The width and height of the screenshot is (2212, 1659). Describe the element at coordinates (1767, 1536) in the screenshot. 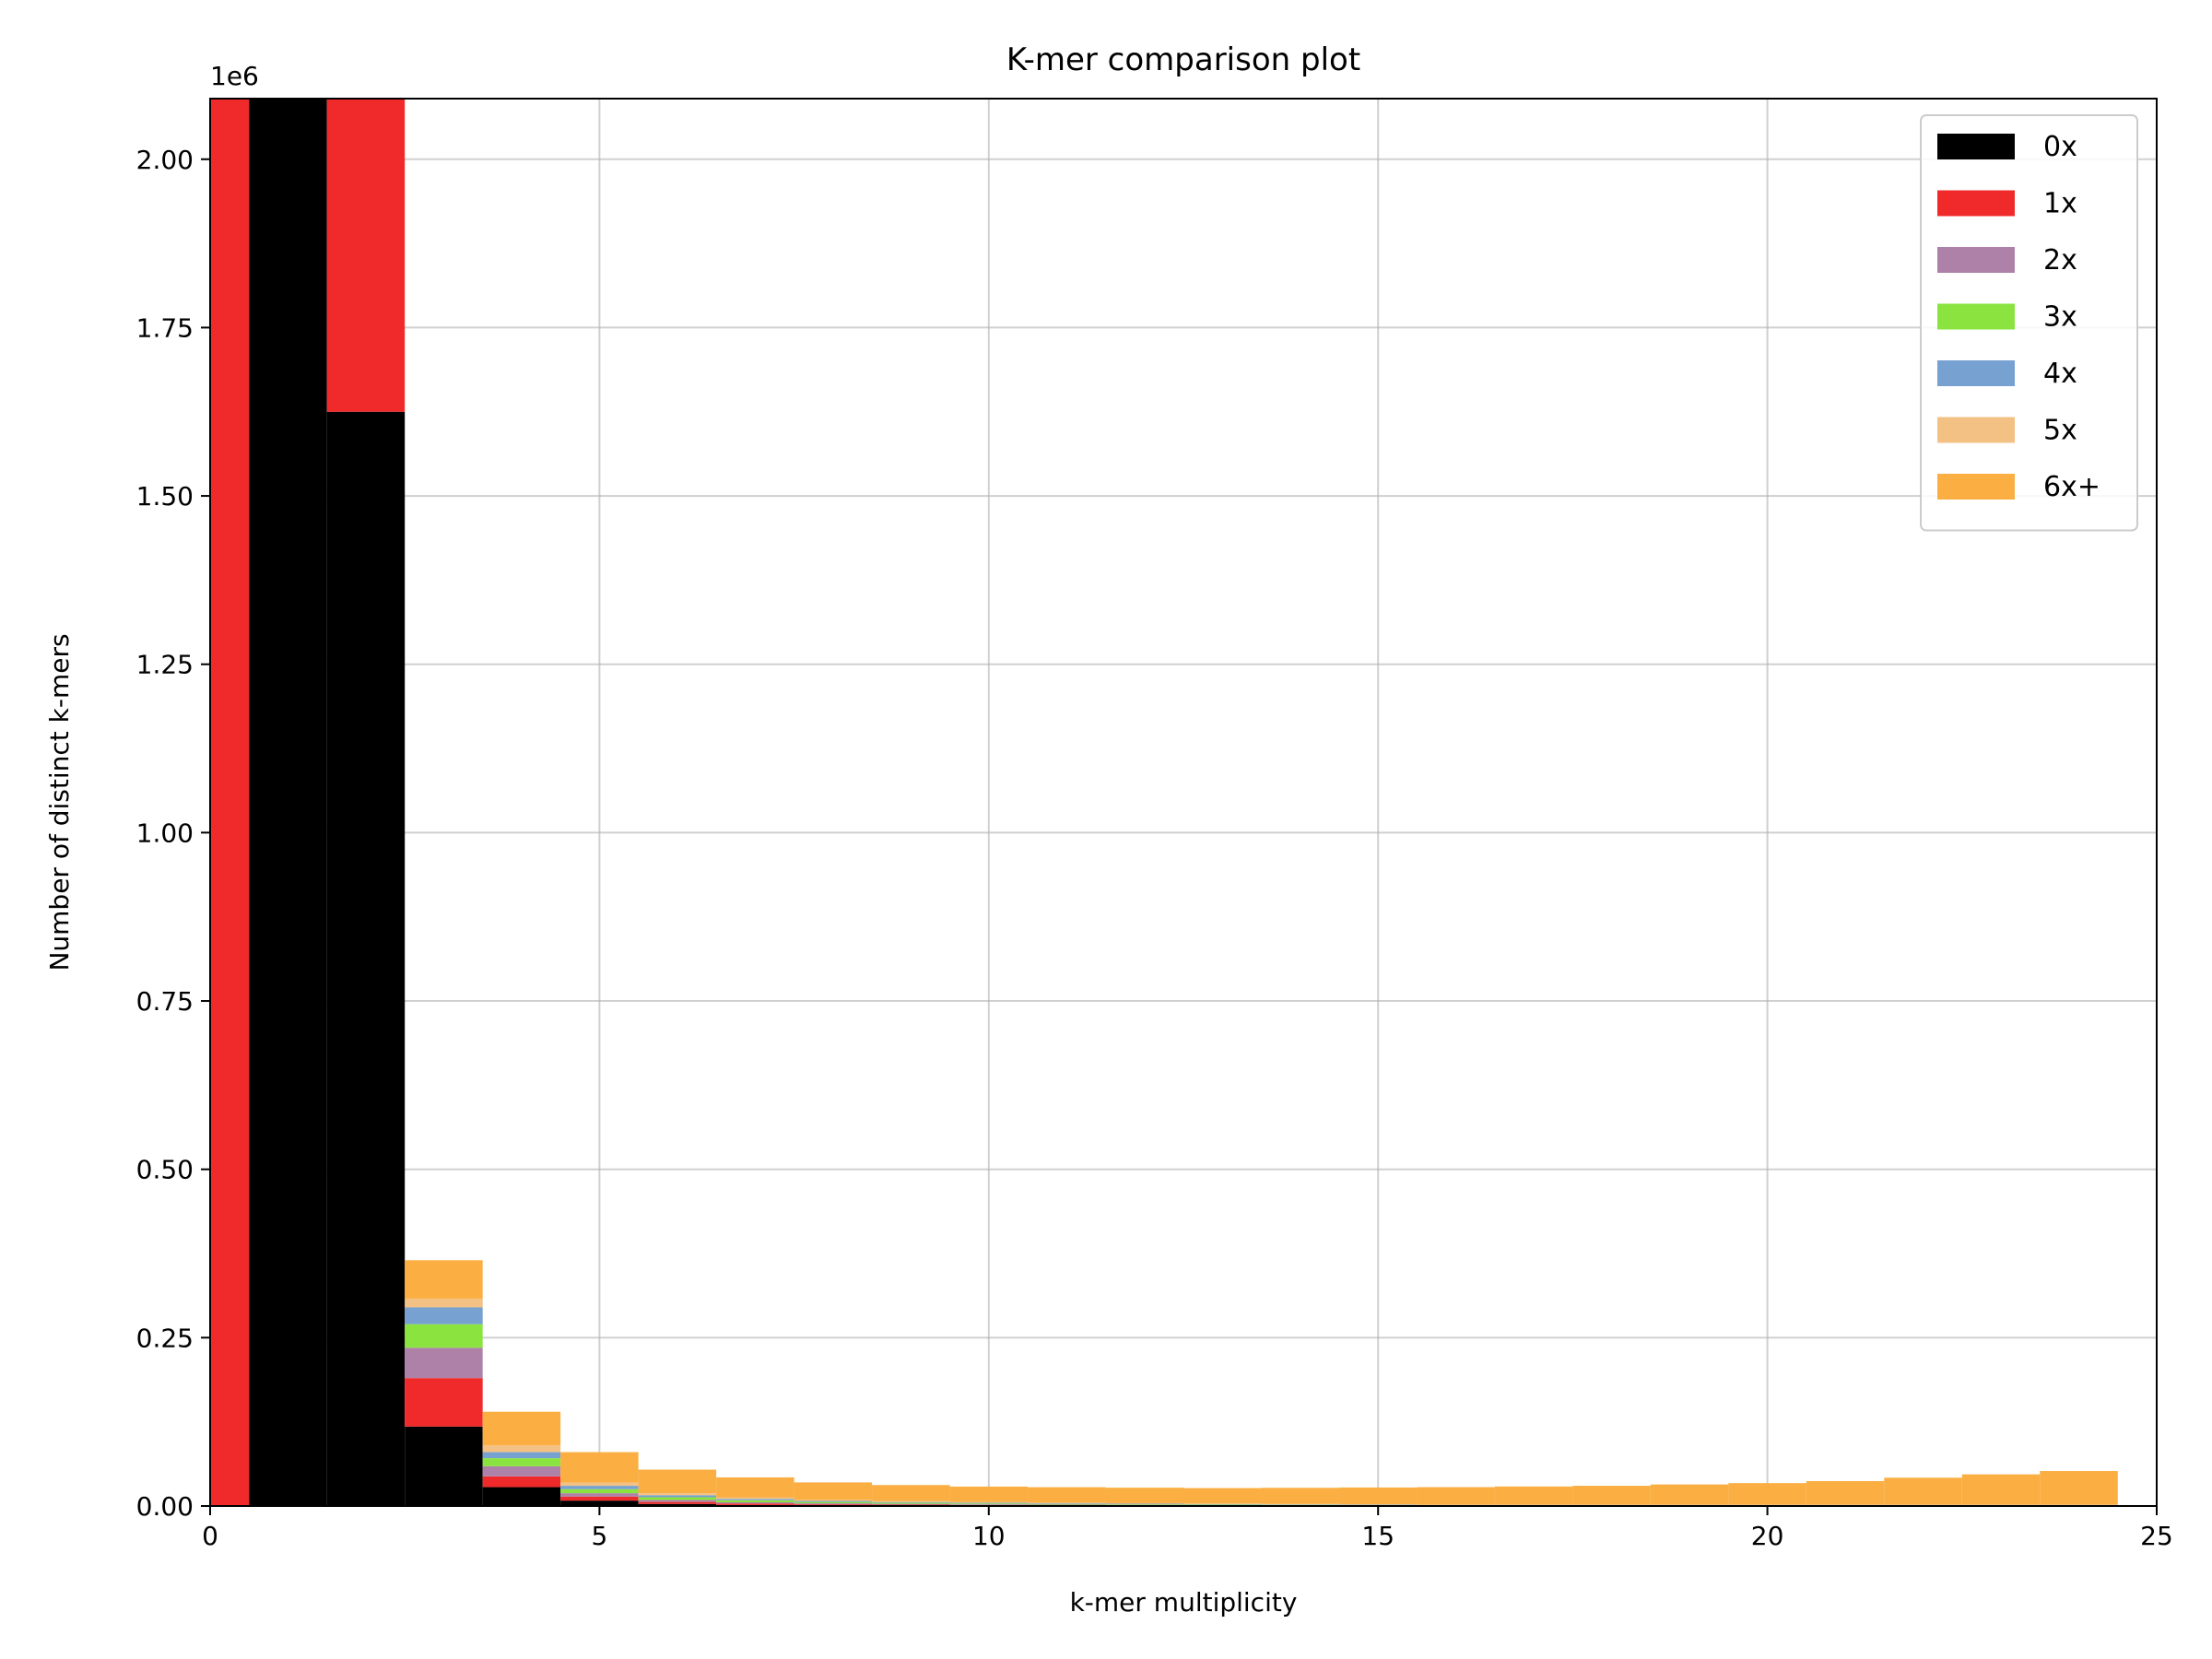

I see `x-tick-label: 20` at that location.